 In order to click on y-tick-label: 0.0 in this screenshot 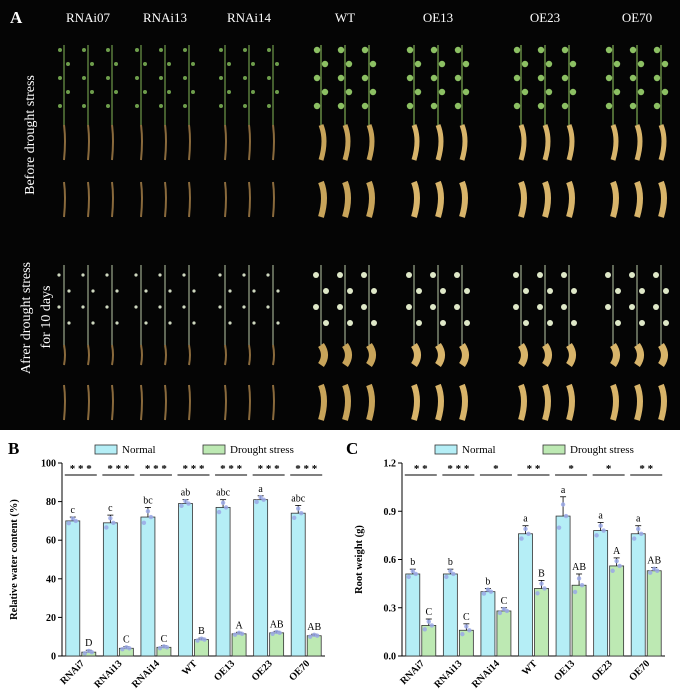, I will do `click(390, 657)`.